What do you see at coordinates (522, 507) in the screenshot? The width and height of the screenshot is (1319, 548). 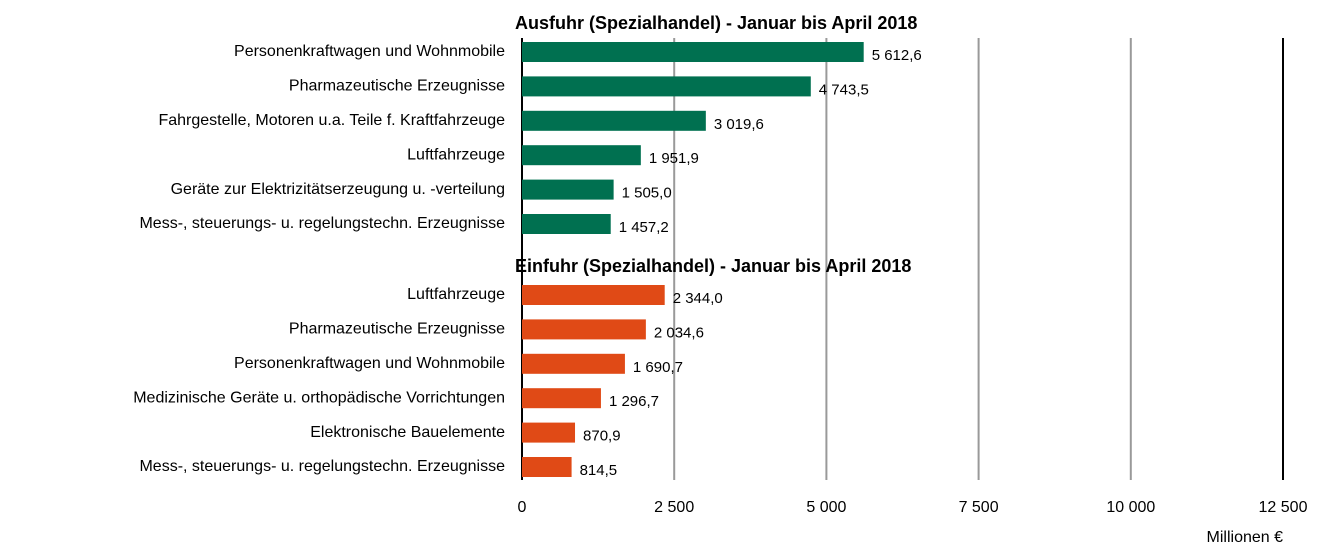 I see `x-tick-label: 0` at bounding box center [522, 507].